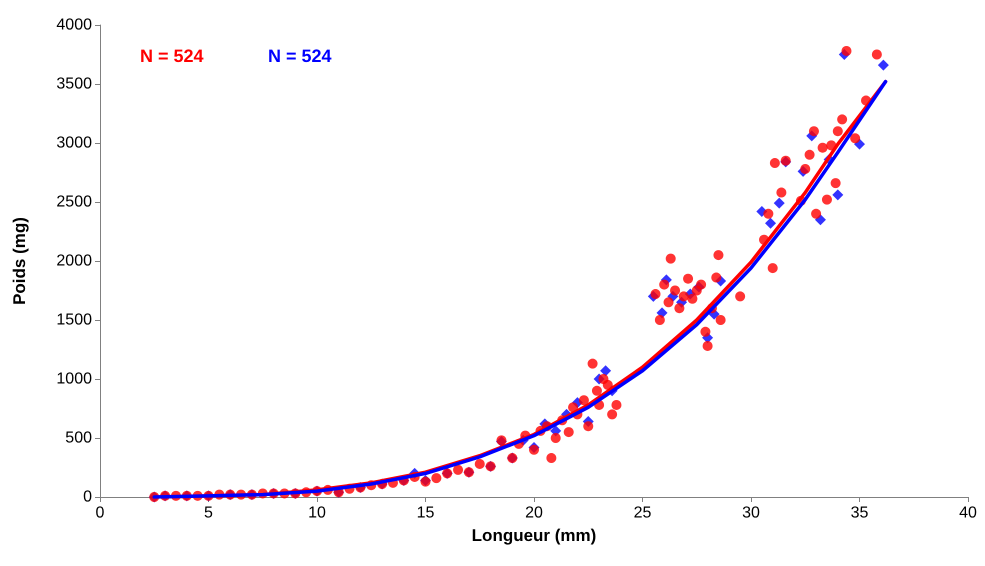 The height and width of the screenshot is (566, 985). What do you see at coordinates (74, 261) in the screenshot?
I see `y-tick-label: 2000` at bounding box center [74, 261].